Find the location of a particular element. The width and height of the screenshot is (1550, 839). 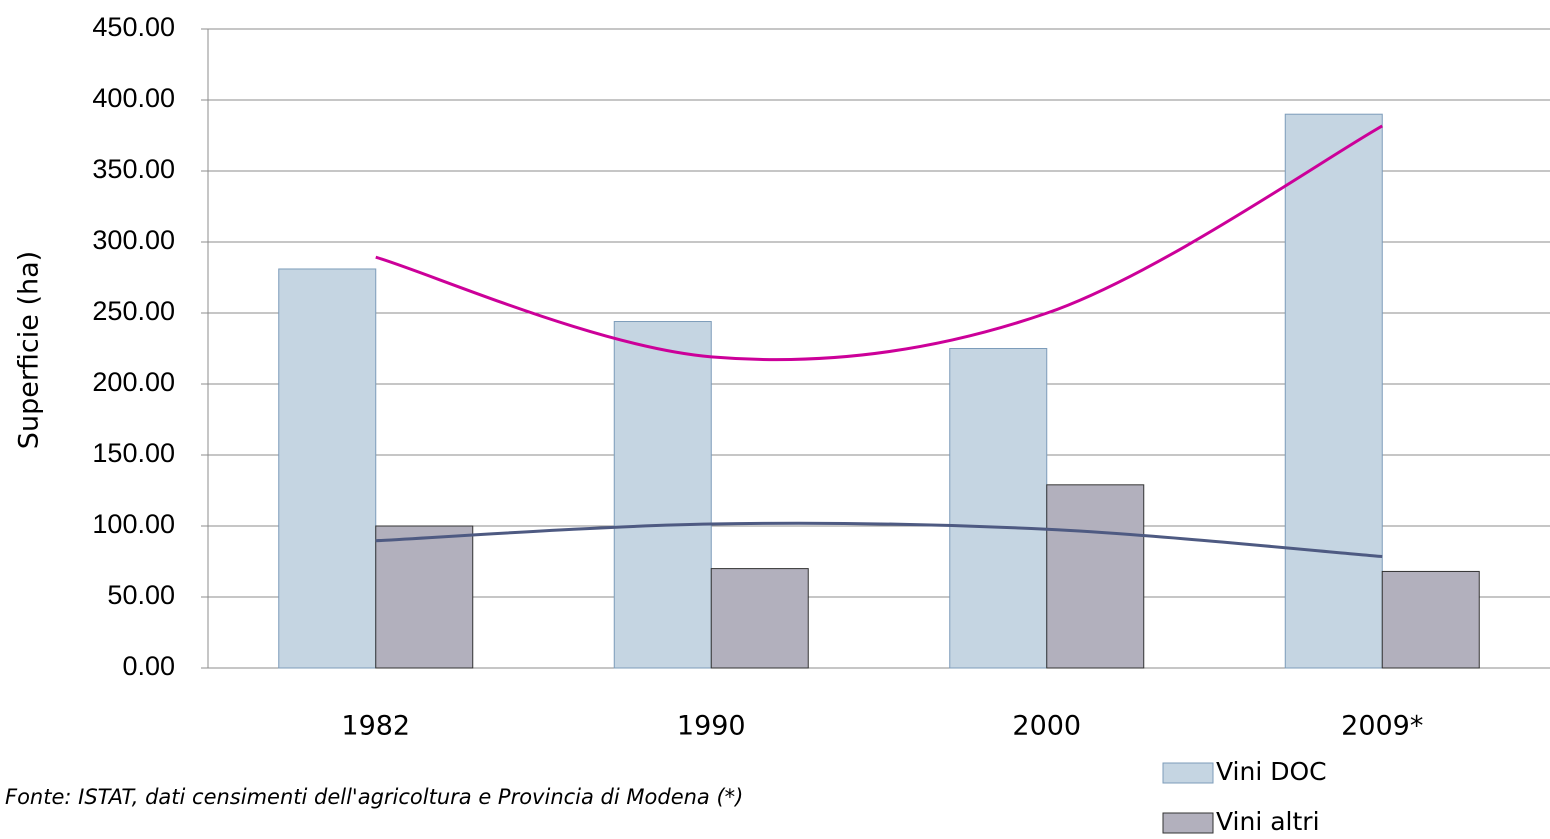

trend-line is located at coordinates (879, 540).